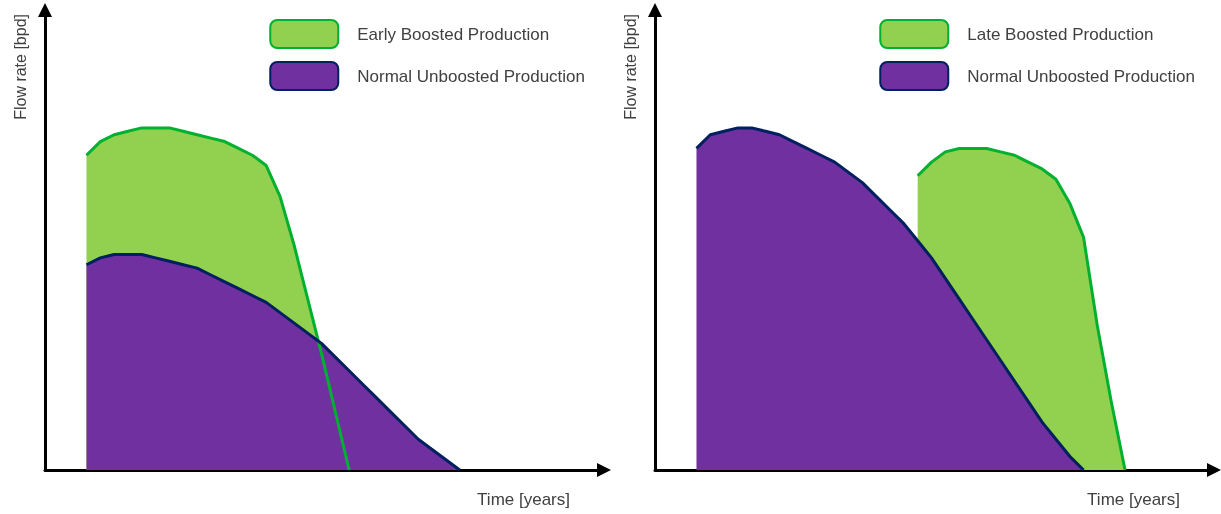 This screenshot has width=1221, height=514. Describe the element at coordinates (1060, 34) in the screenshot. I see `legend-label: Late Boosted Production` at that location.